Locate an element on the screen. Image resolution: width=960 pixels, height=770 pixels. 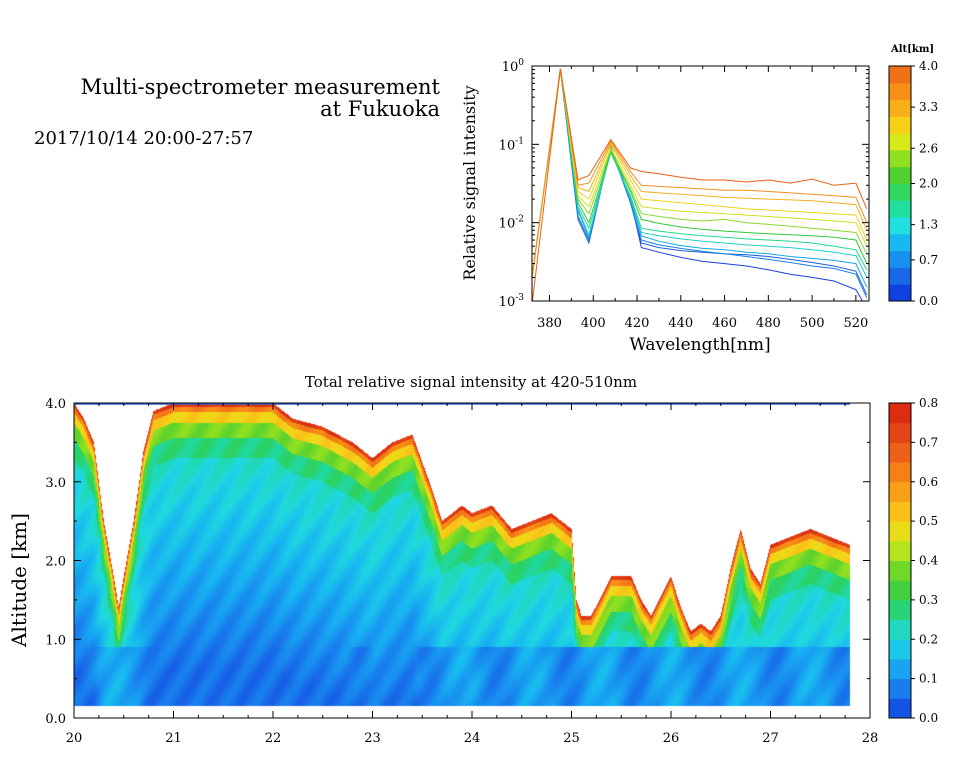
heatmap-y-tick-label: 0.0 is located at coordinates (55, 719).